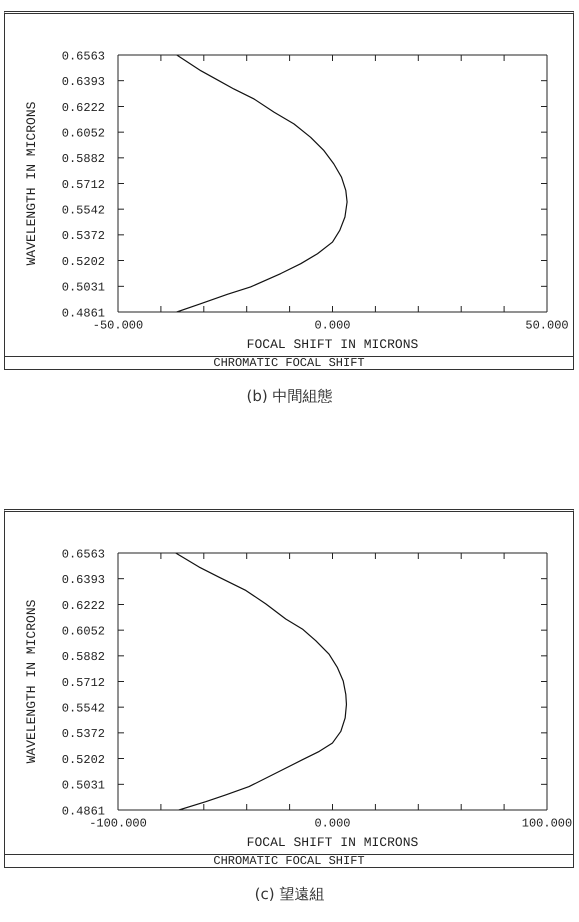 This screenshot has height=922, width=579. I want to click on text: (b) 中間組態, so click(289, 396).